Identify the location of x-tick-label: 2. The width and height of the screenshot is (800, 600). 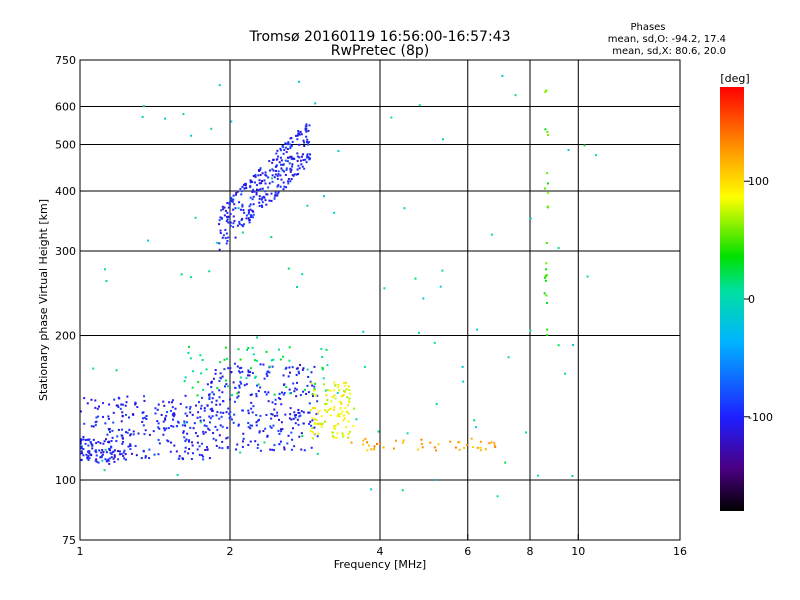
(230, 551).